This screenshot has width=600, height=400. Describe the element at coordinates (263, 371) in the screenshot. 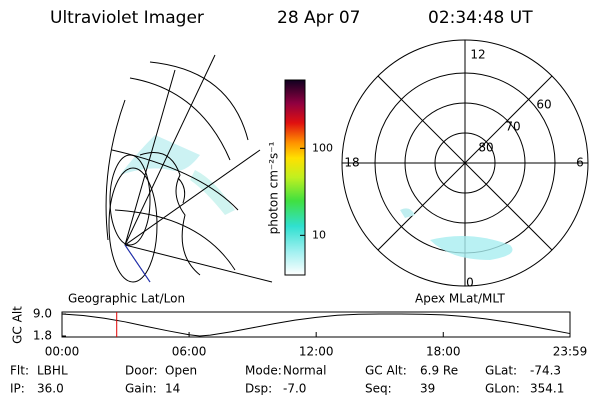

I see `field-label: Mode:` at that location.